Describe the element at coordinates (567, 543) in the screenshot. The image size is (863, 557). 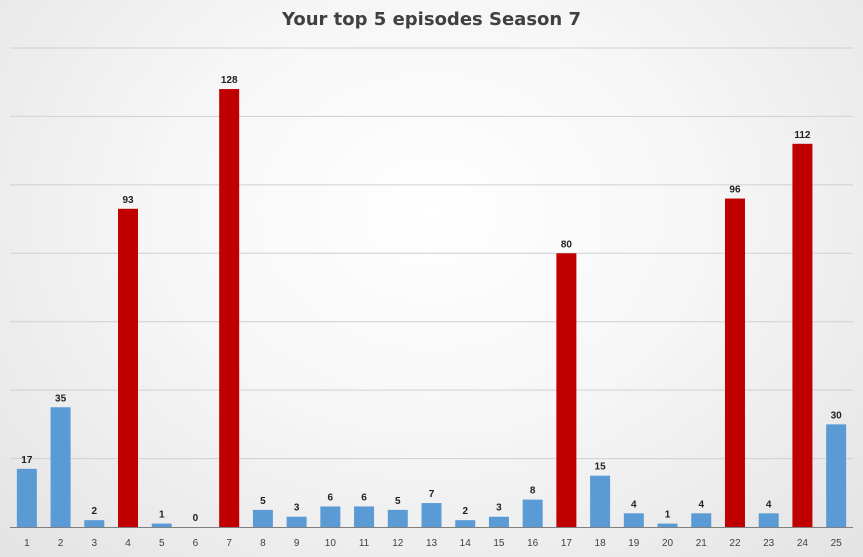
I see `x-tick-17: 17` at that location.